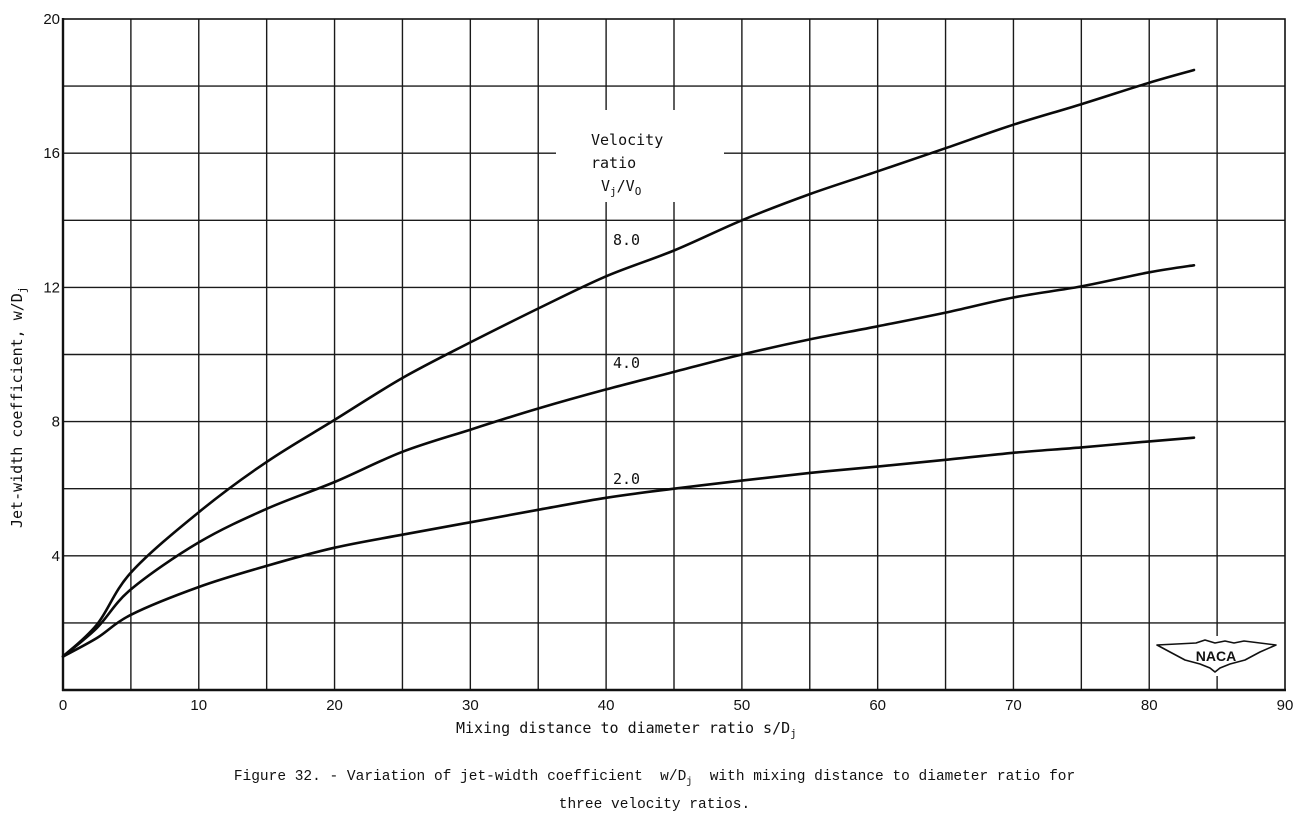 The image size is (1309, 831). What do you see at coordinates (56, 422) in the screenshot?
I see `y-tick-label: 8` at bounding box center [56, 422].